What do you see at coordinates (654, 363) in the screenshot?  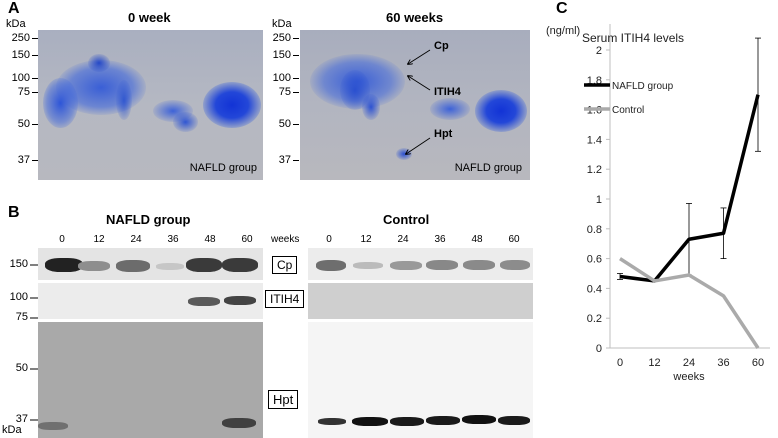 I see `x-tick-label: 12` at bounding box center [654, 363].